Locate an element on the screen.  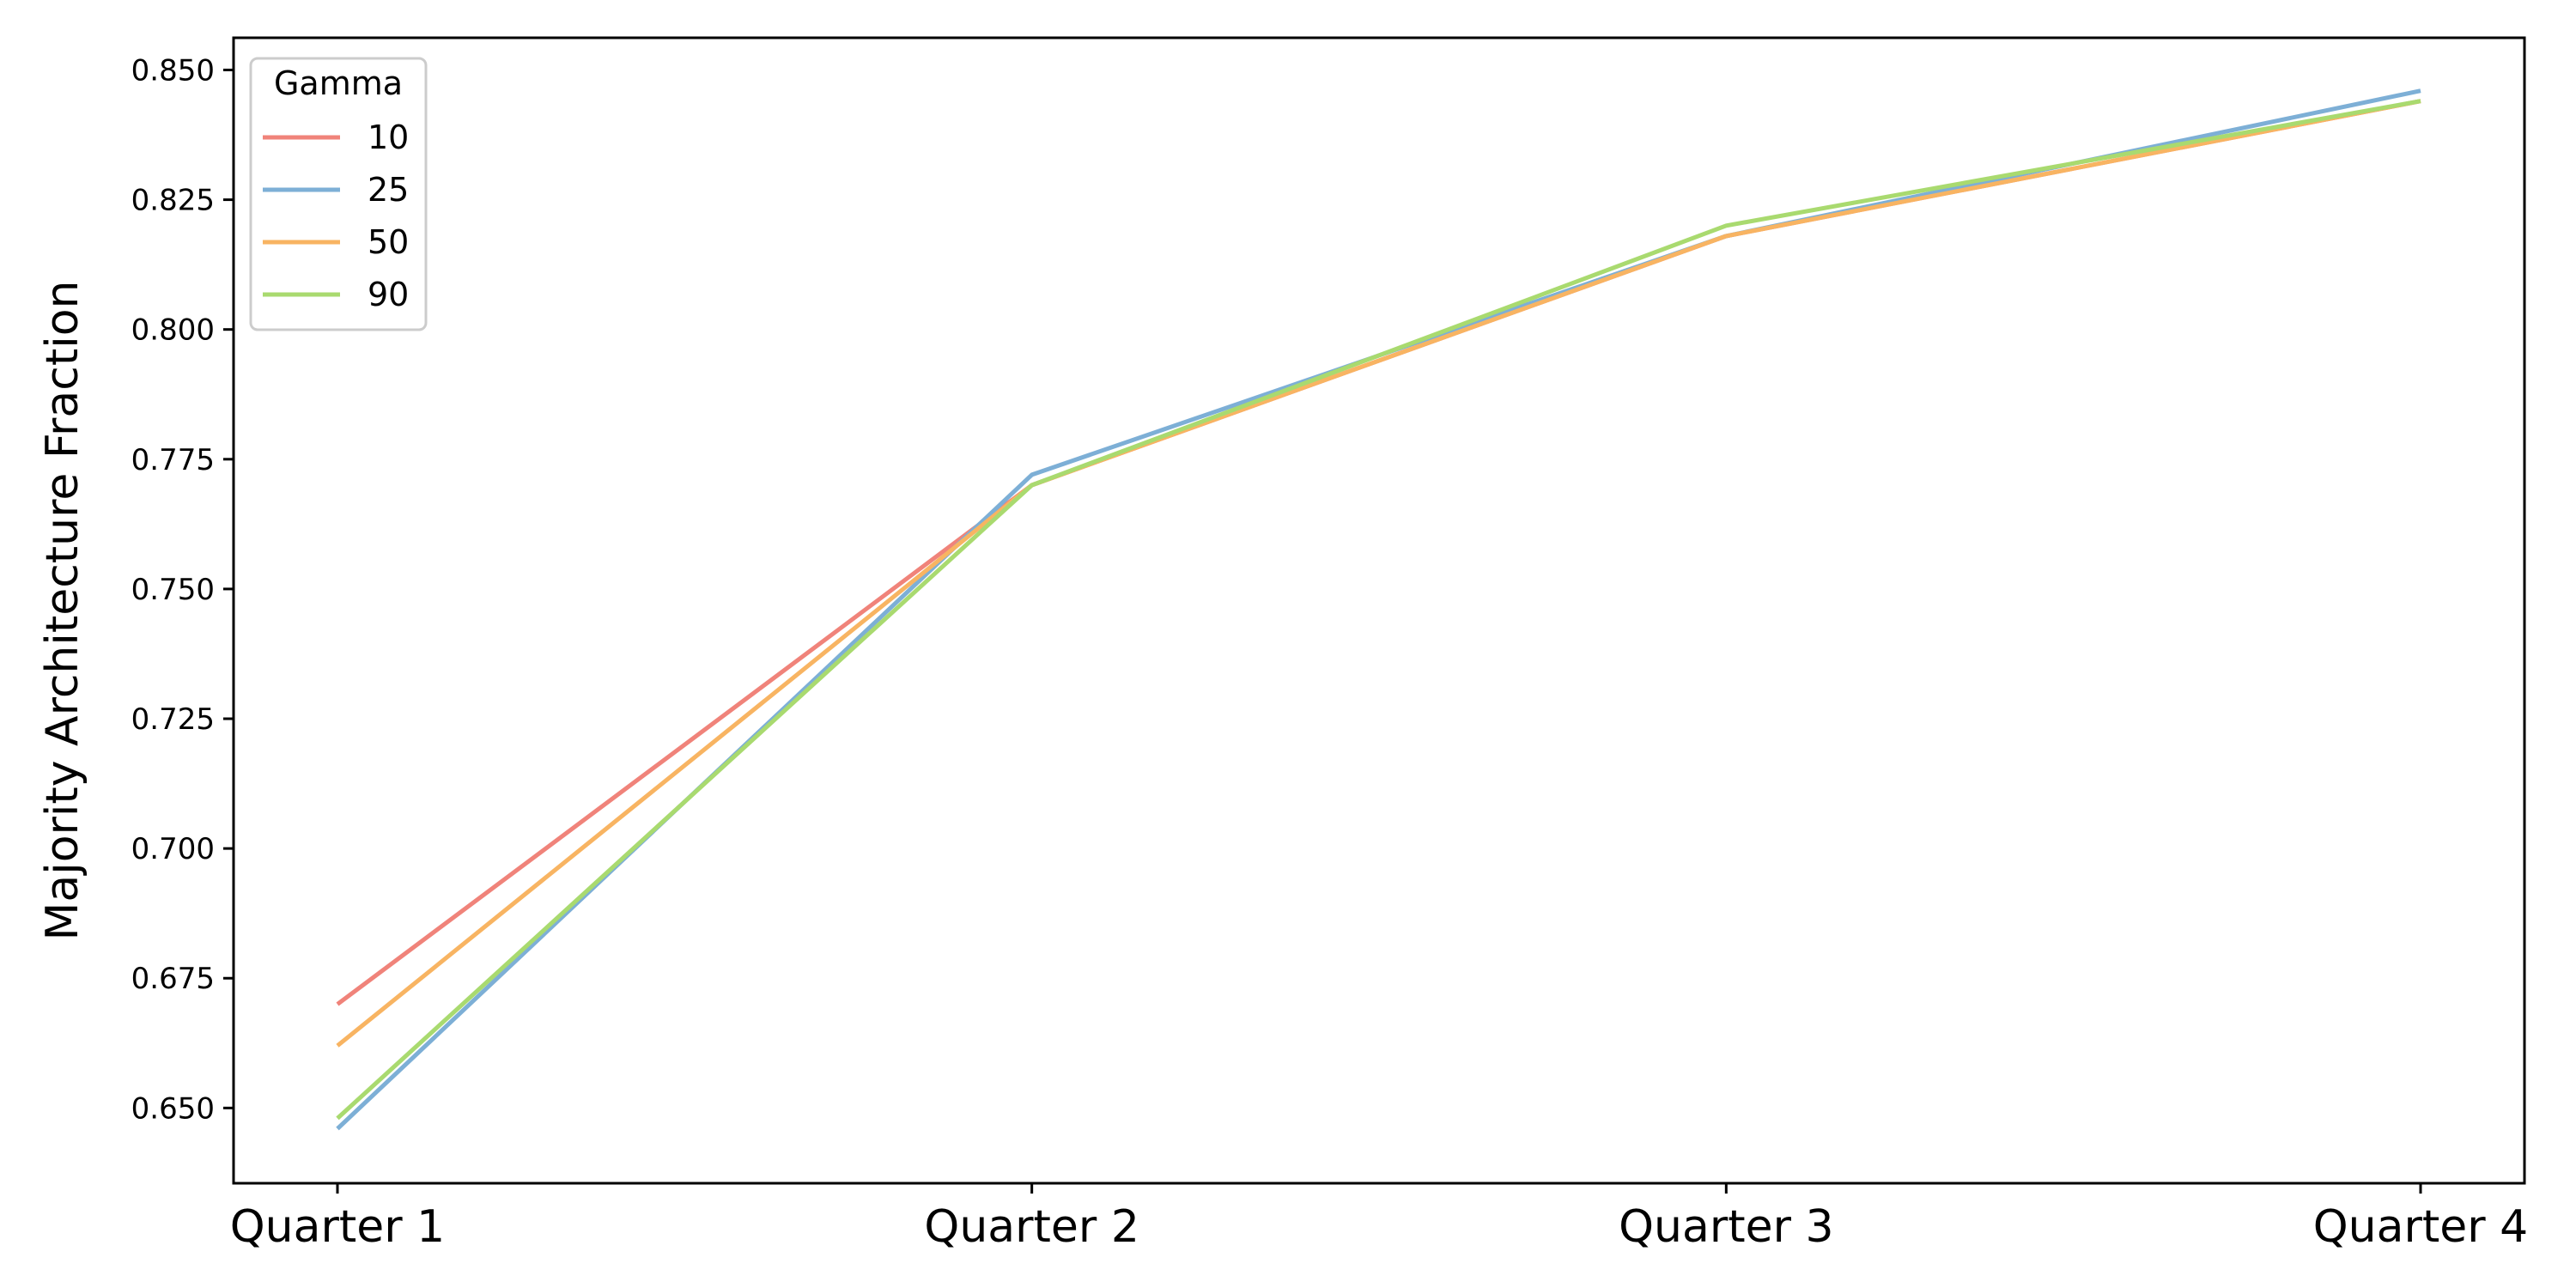
x-tick-label: Quarter 4 is located at coordinates (2421, 1227).